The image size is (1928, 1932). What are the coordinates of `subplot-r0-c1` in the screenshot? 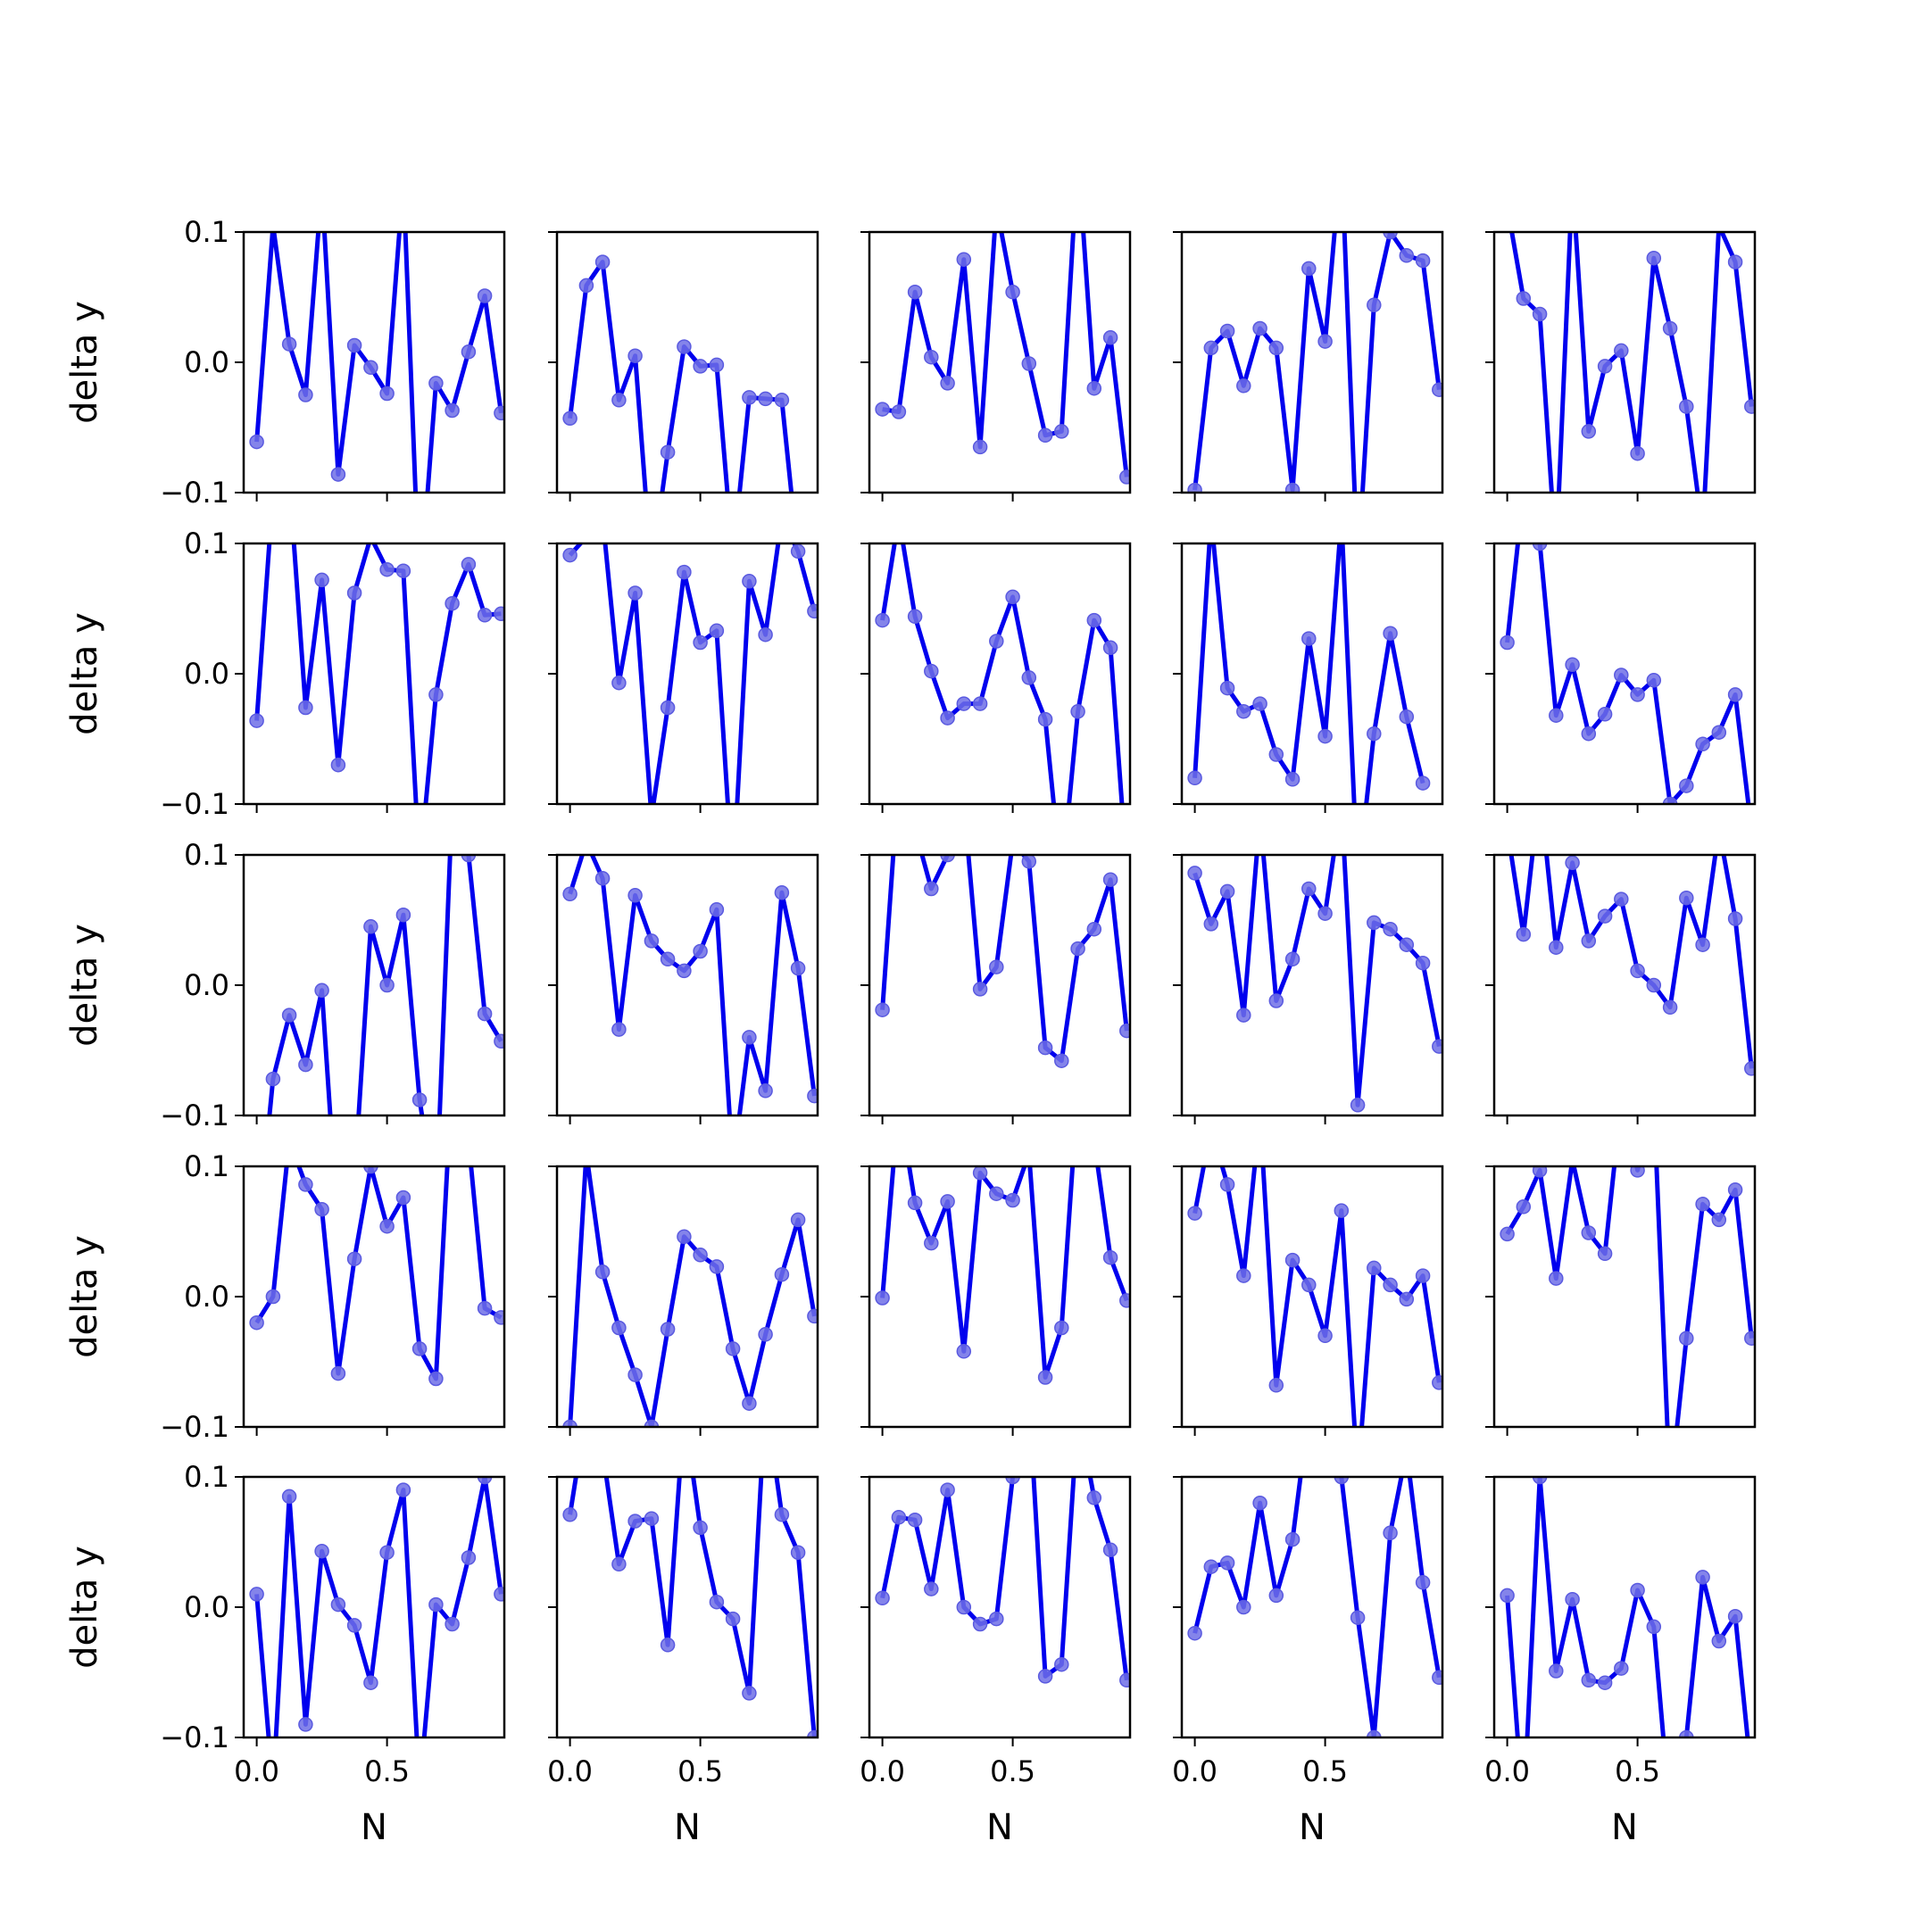 It's located at (683, 403).